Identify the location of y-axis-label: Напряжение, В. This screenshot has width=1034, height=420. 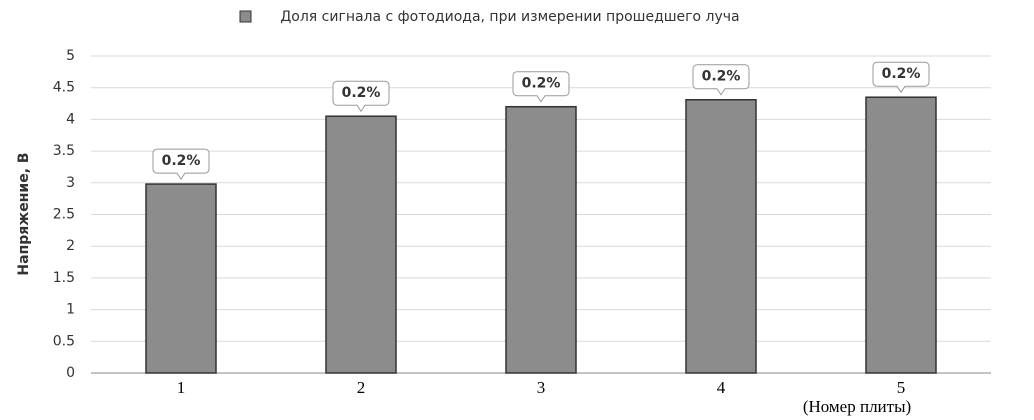
(24, 213).